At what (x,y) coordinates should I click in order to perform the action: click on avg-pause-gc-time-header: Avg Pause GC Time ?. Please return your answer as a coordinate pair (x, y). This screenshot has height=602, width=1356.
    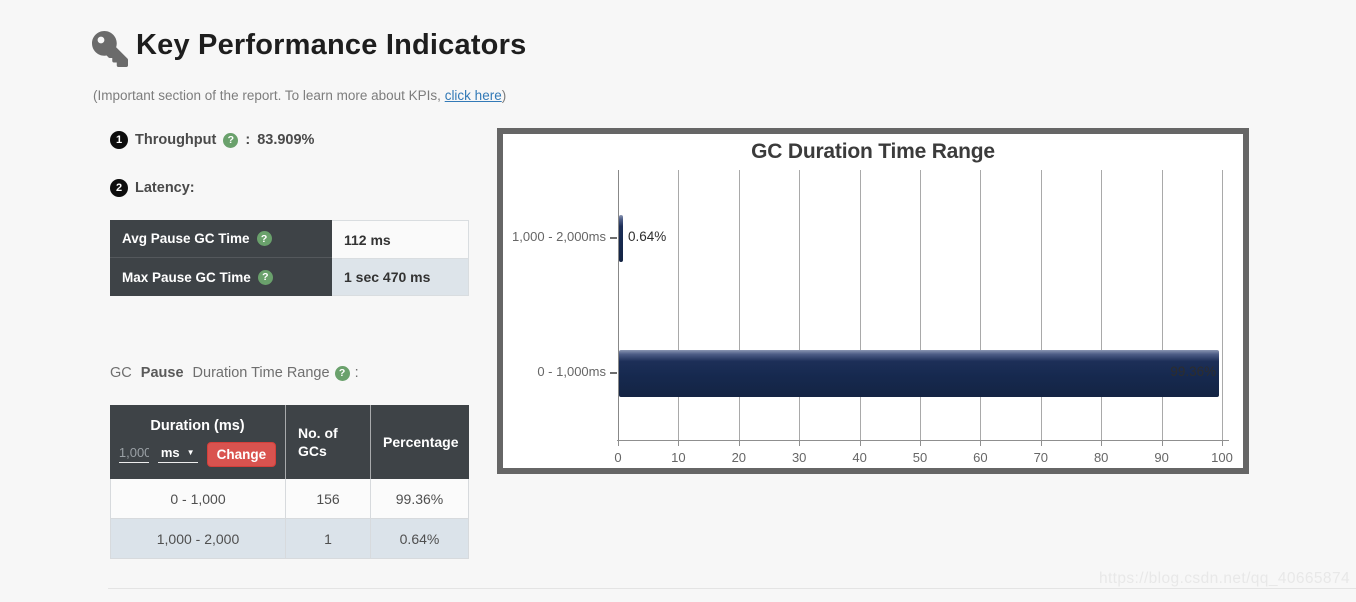
    Looking at the image, I should click on (221, 239).